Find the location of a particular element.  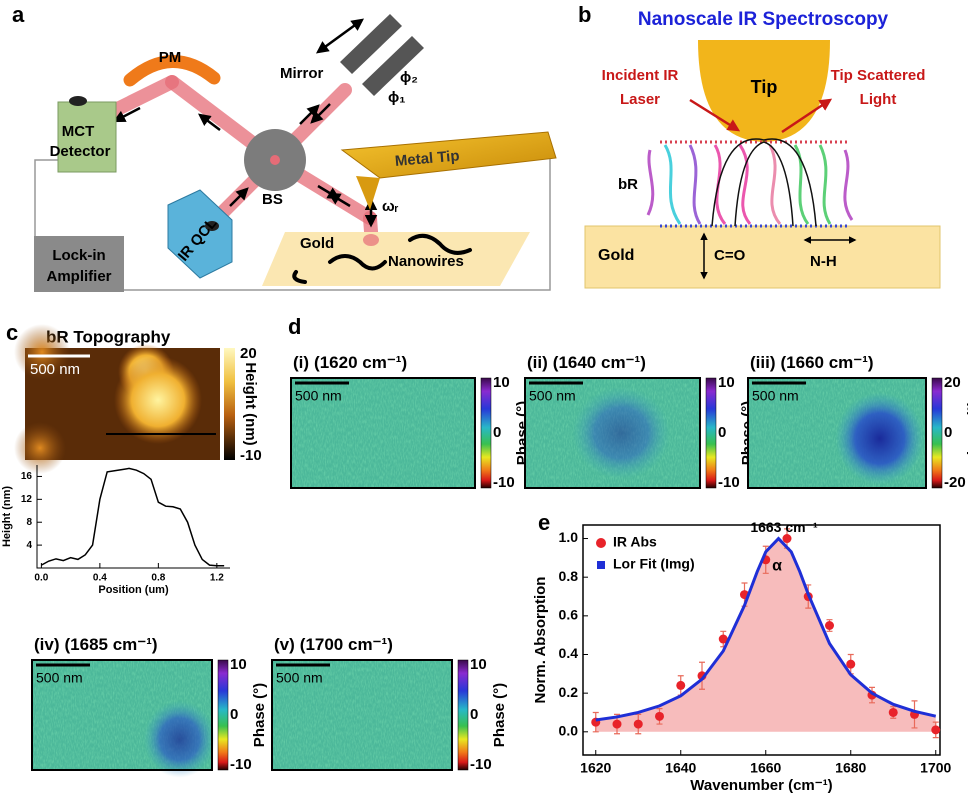

label: ϕ₂ is located at coordinates (409, 77).